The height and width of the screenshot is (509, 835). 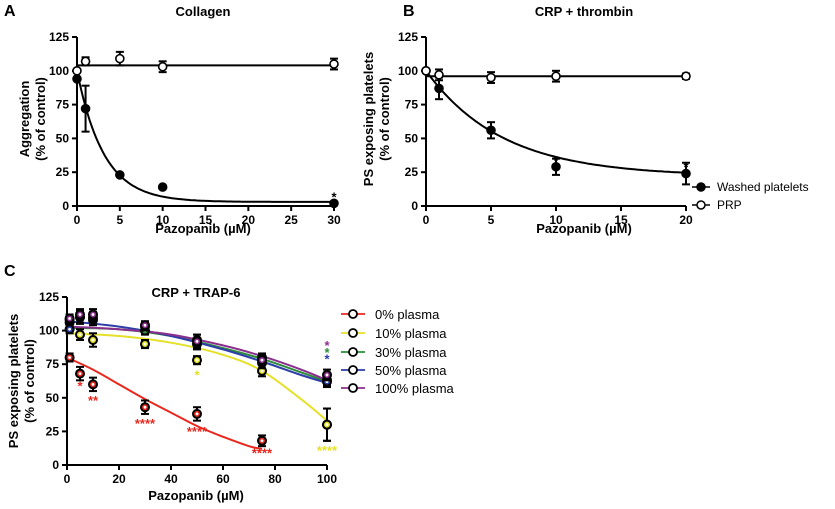 What do you see at coordinates (412, 105) in the screenshot?
I see `y-tick-label-b: 75` at bounding box center [412, 105].